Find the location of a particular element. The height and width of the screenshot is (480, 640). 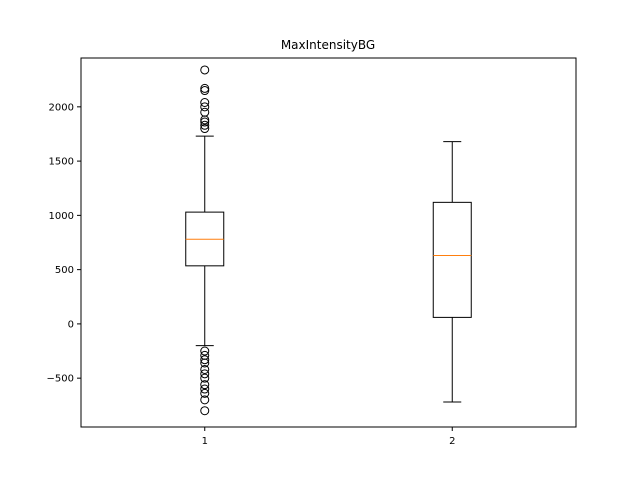

y-tick-label: 2000 is located at coordinates (61, 107).